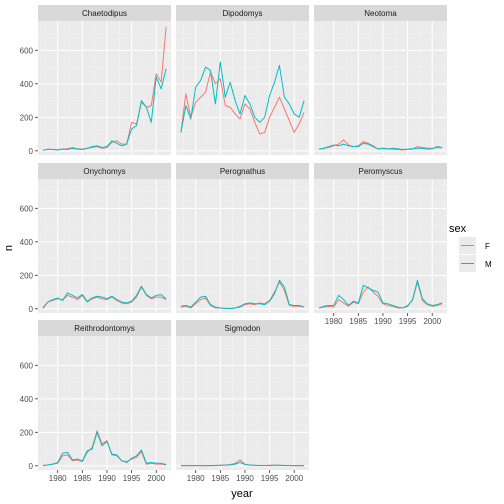  Describe the element at coordinates (475, 263) in the screenshot. I see `legend-key-male: M` at that location.